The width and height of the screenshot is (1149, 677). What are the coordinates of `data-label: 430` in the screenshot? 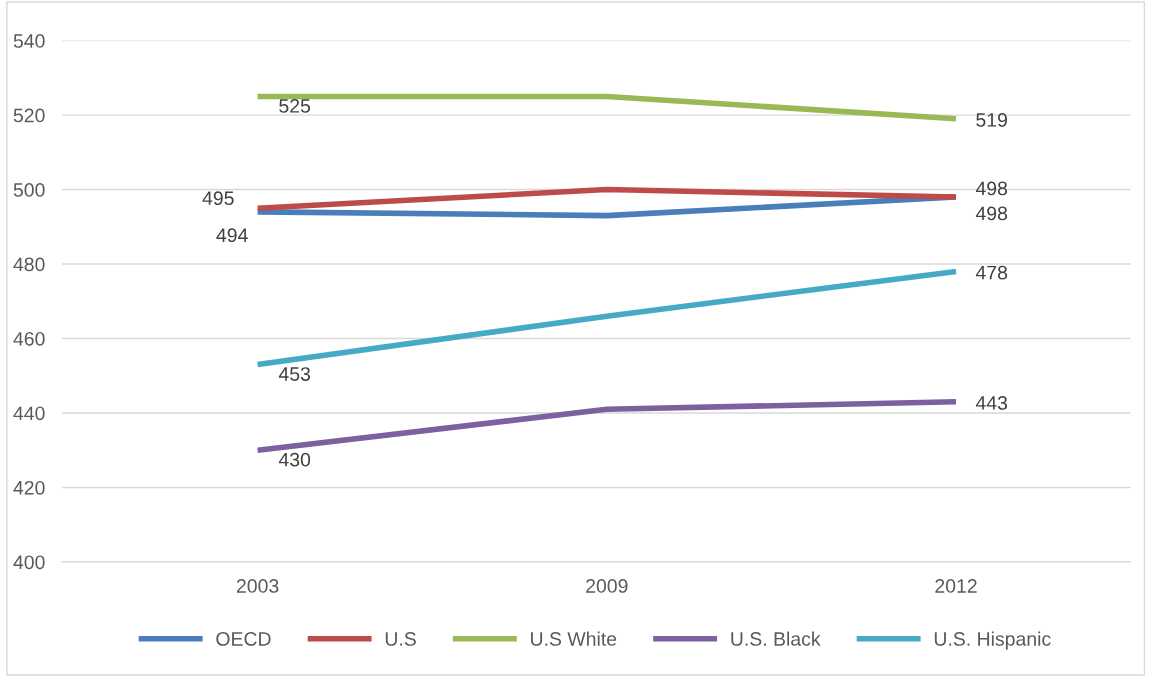 It's located at (294, 459).